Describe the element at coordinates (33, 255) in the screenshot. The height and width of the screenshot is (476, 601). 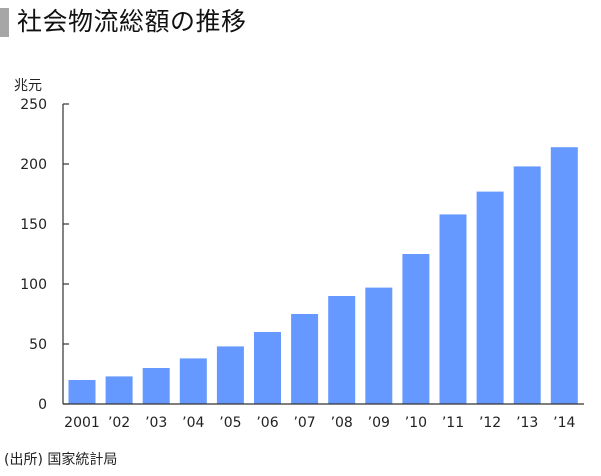
I see `y-ticks-group: 0 50 100 150 200 250` at that location.